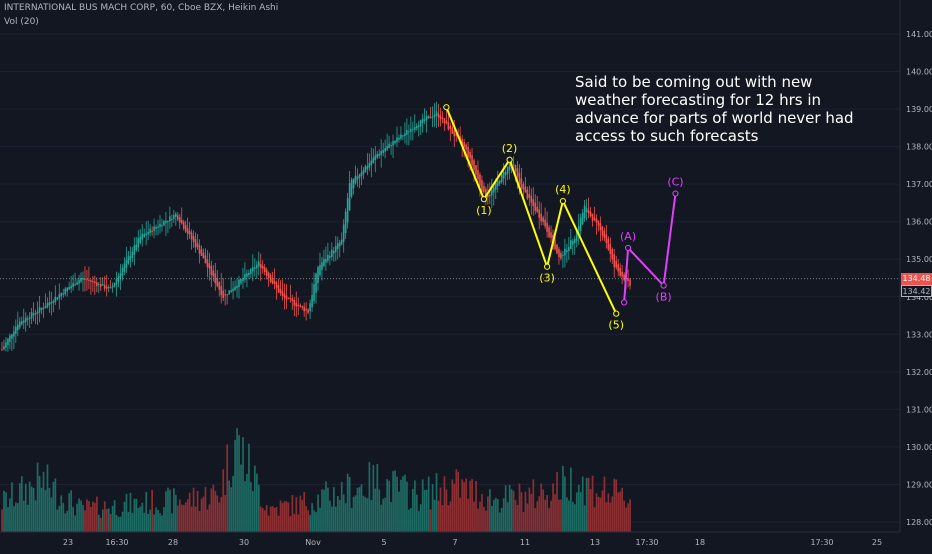  What do you see at coordinates (483, 199) in the screenshot?
I see `impulse-wave-point` at bounding box center [483, 199].